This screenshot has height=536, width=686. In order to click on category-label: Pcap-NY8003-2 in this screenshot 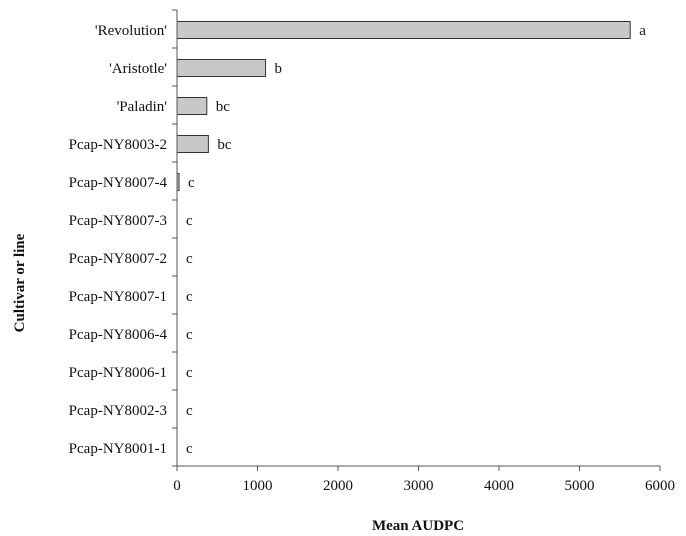, I will do `click(118, 145)`.